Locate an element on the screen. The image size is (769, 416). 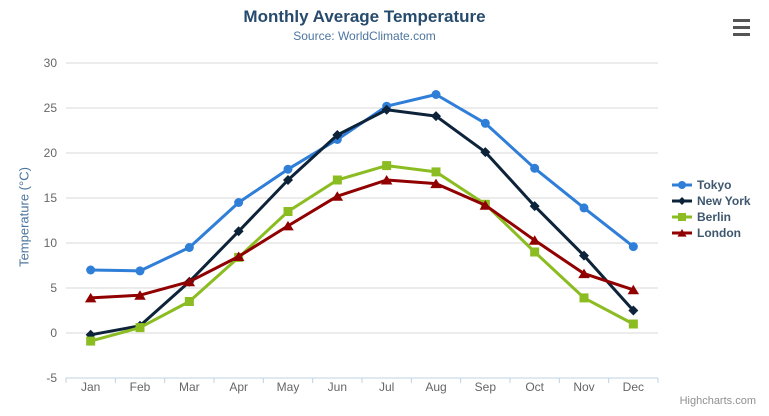
context-menu-button is located at coordinates (741, 27).